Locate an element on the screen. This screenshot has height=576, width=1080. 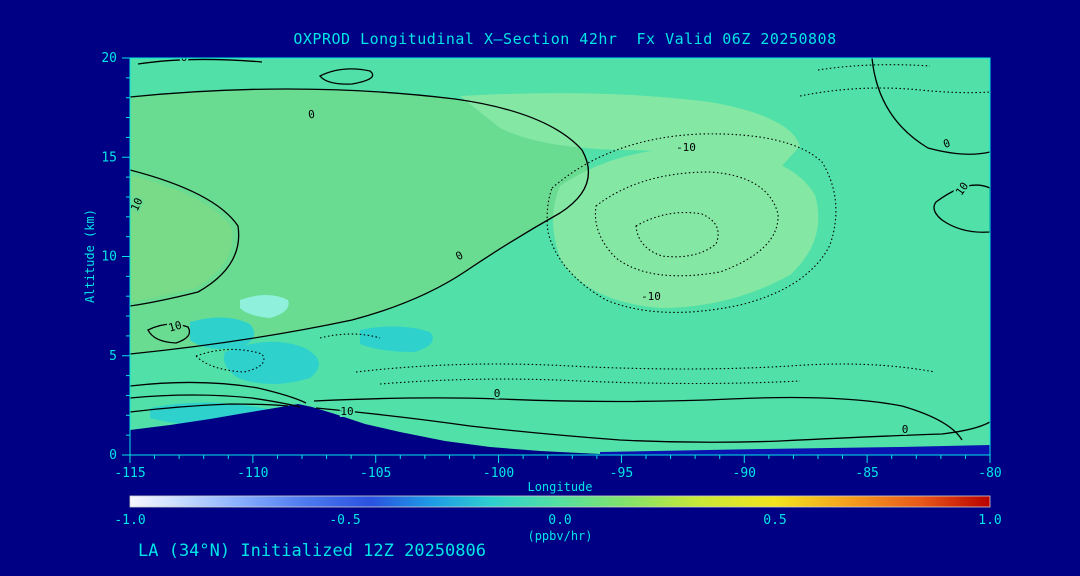
x-tick-label: -85 is located at coordinates (866, 473).